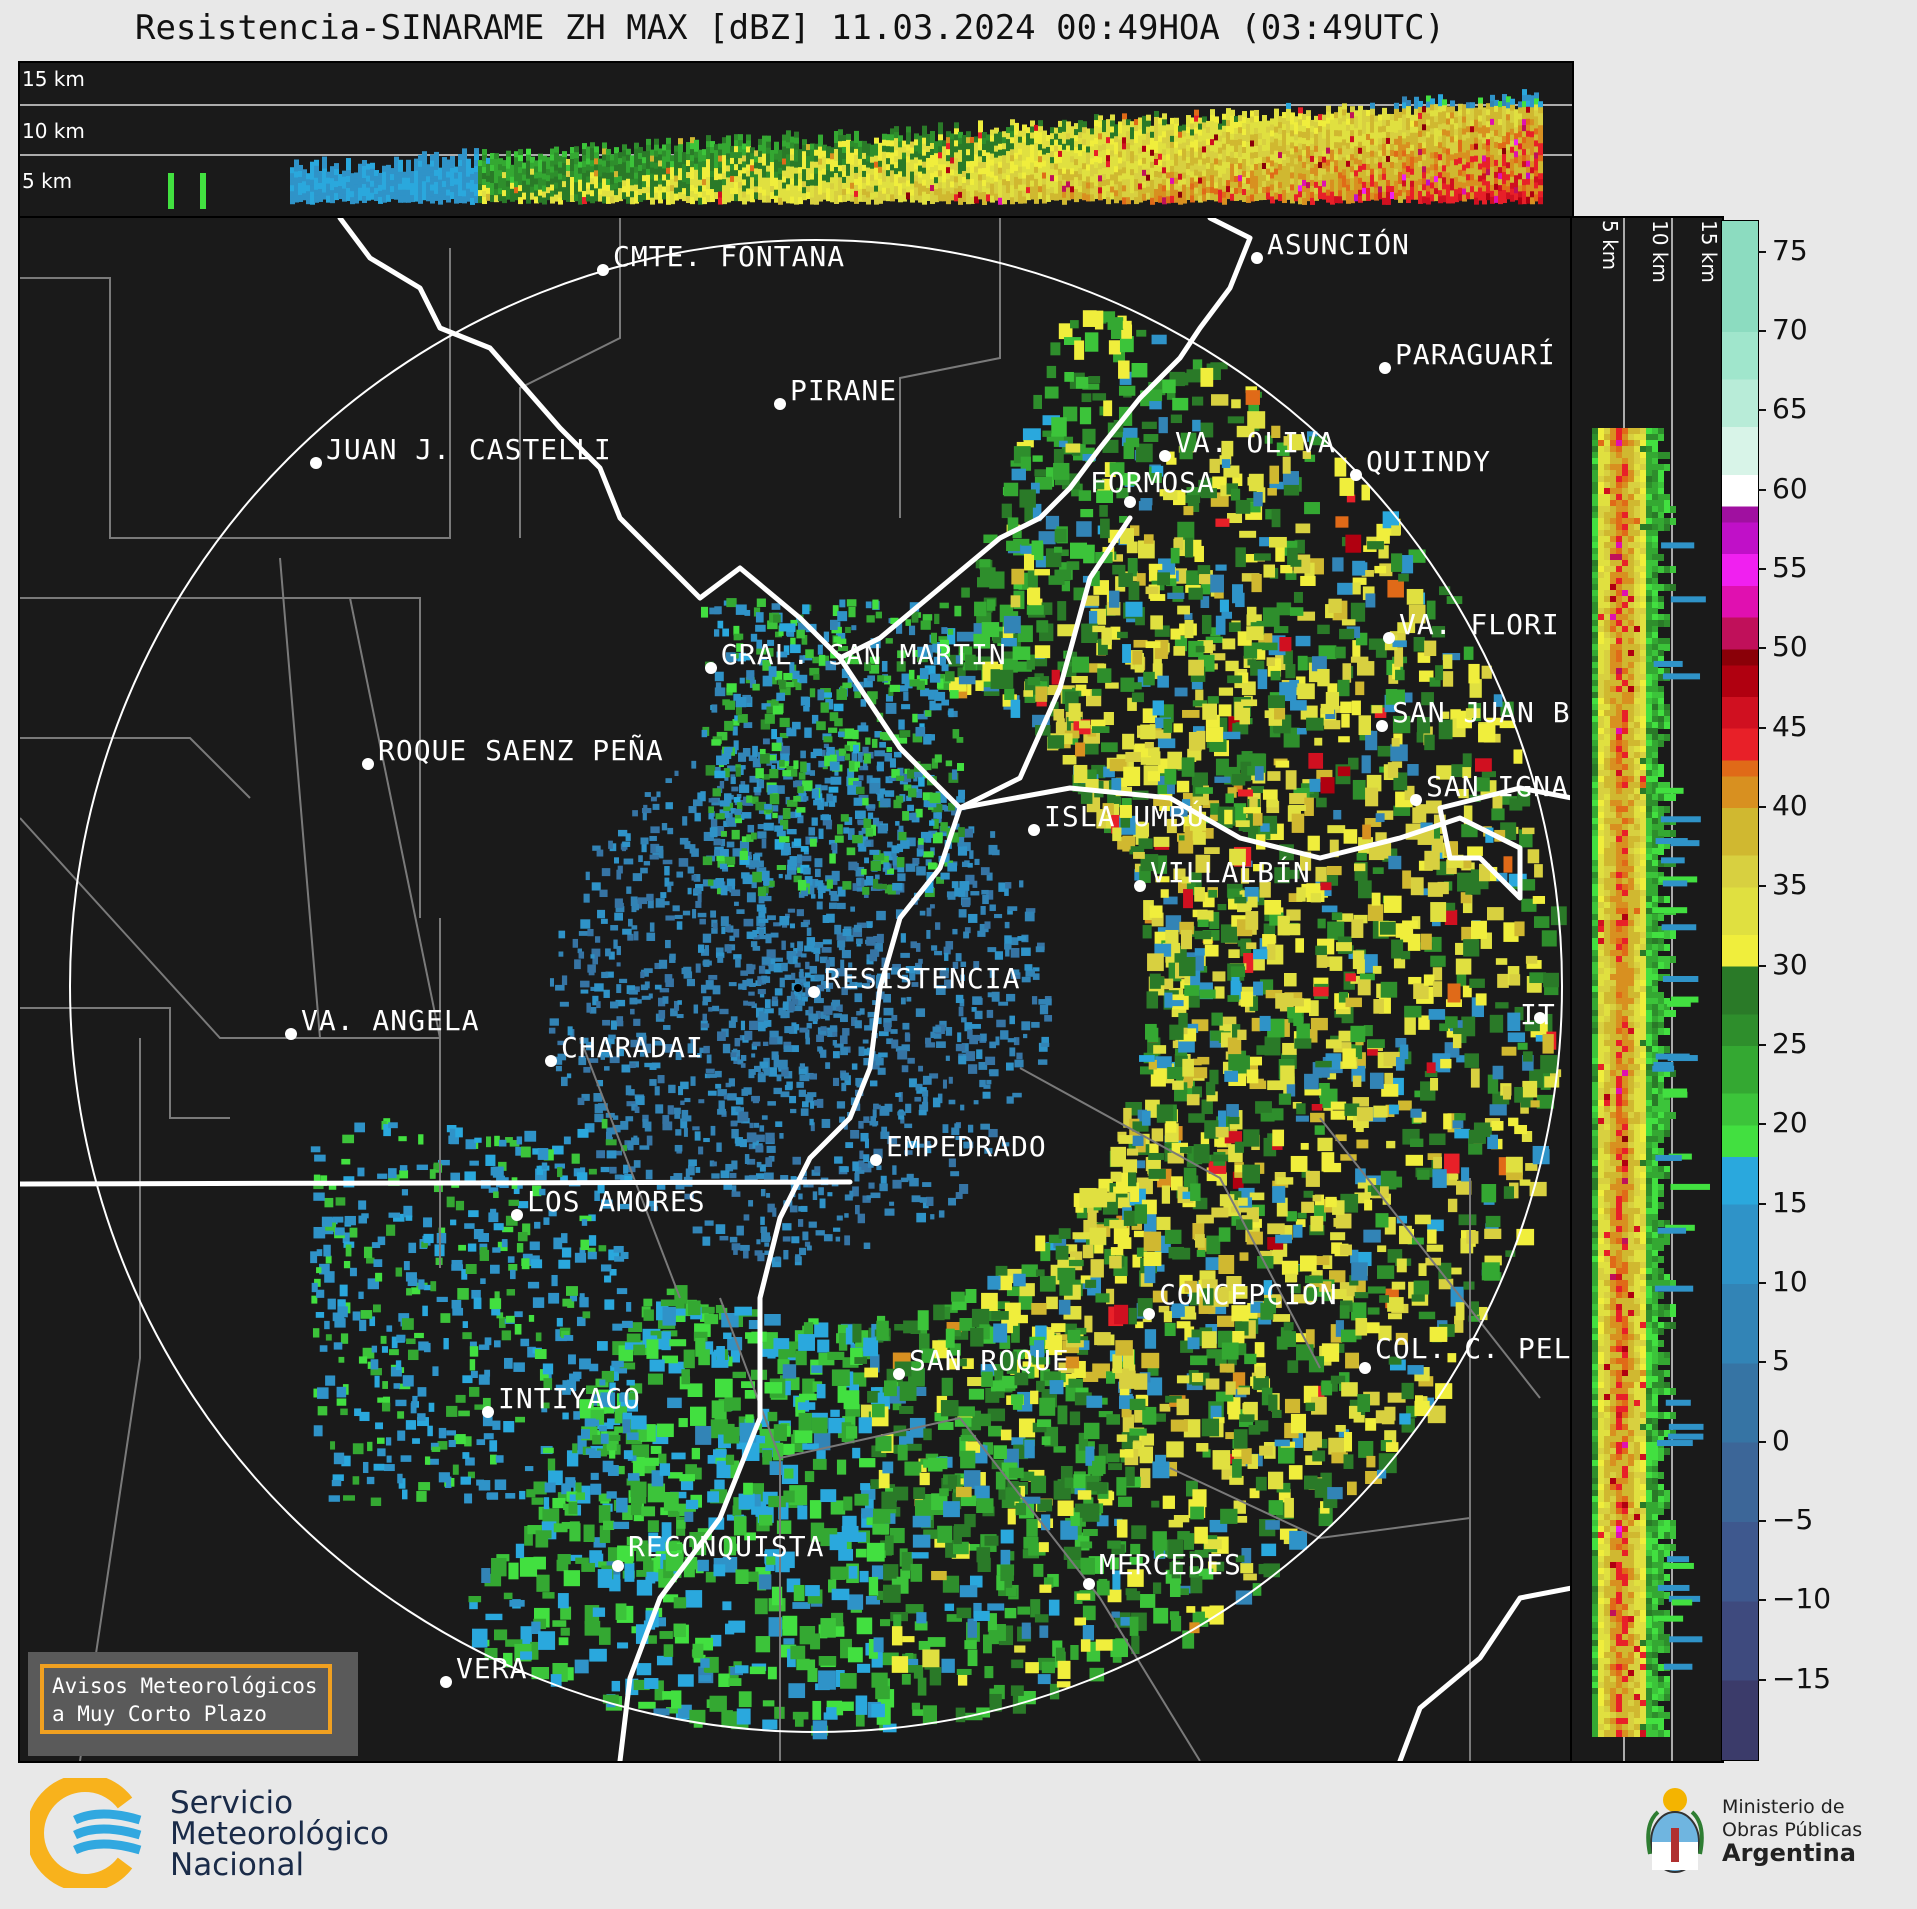 The height and width of the screenshot is (1909, 1917). What do you see at coordinates (1790, 409) in the screenshot?
I see `colorbar-tick-label: 65` at bounding box center [1790, 409].